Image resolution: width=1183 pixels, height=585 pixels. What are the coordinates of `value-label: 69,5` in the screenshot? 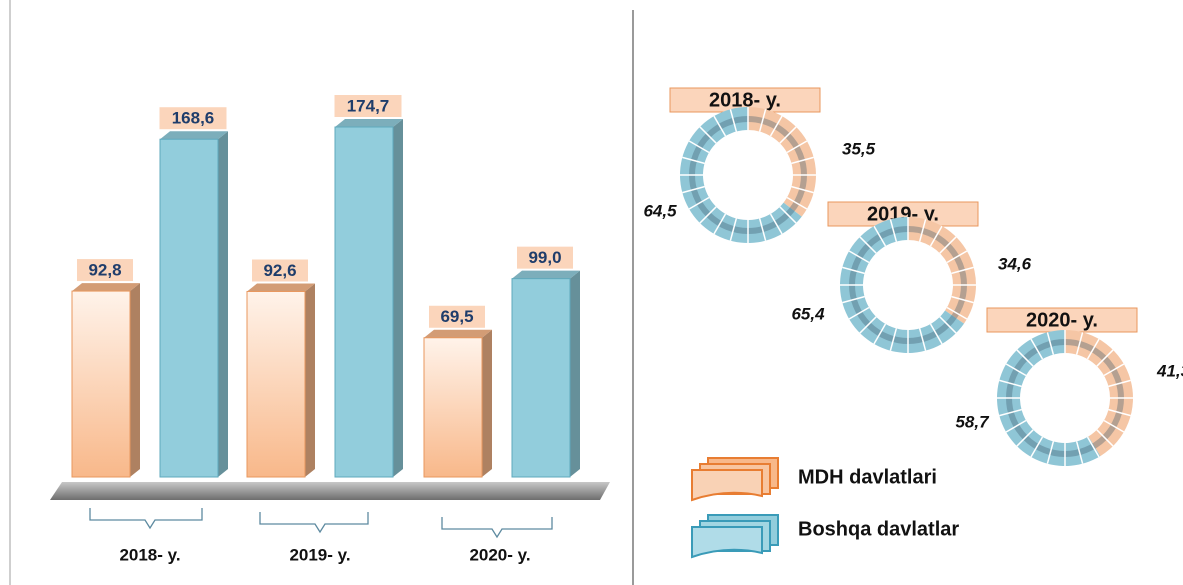 It's located at (456, 316).